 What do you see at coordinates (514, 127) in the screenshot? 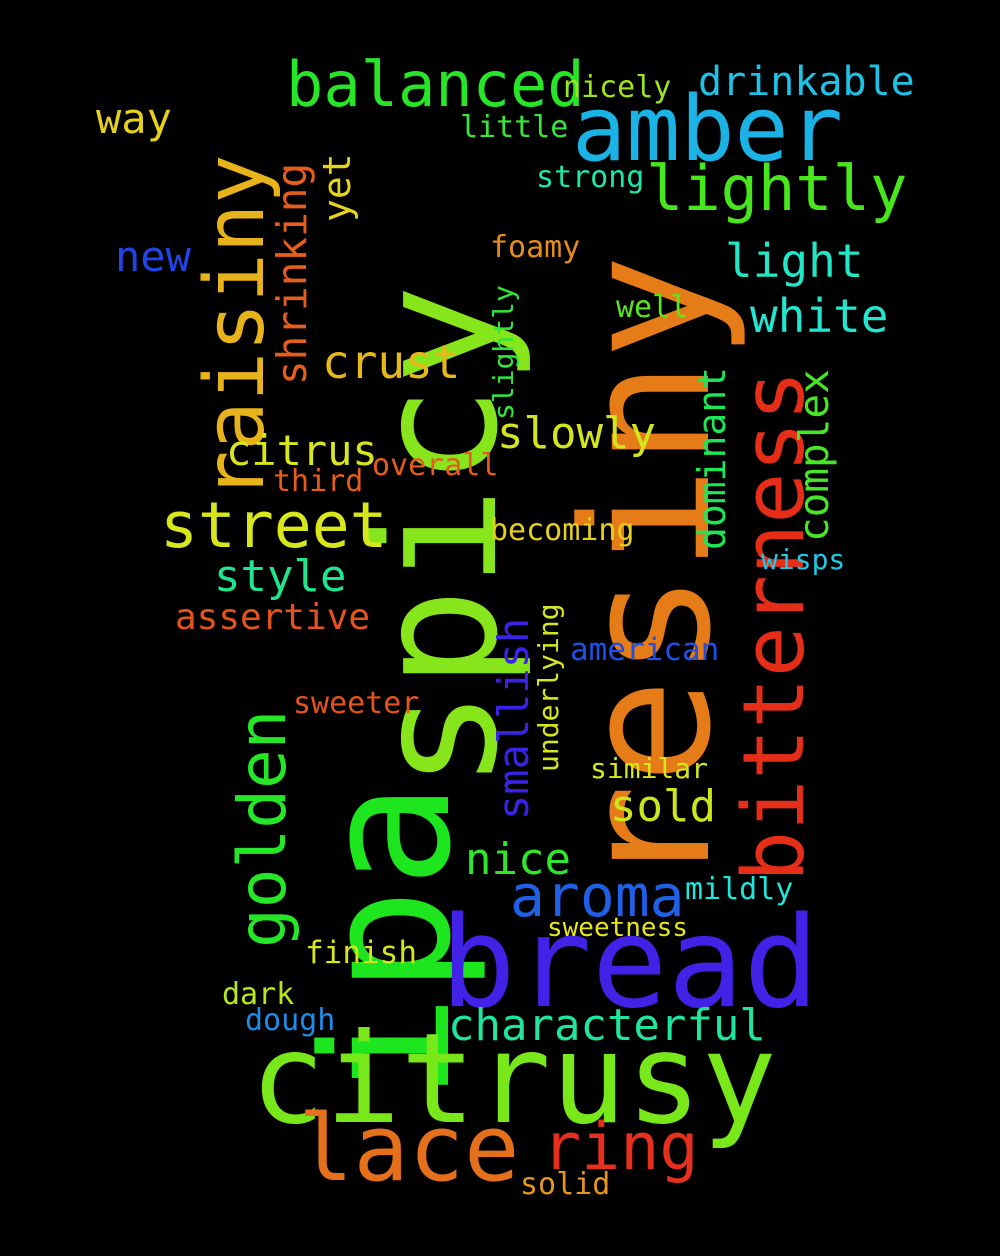
I see `word-little: little` at bounding box center [514, 127].